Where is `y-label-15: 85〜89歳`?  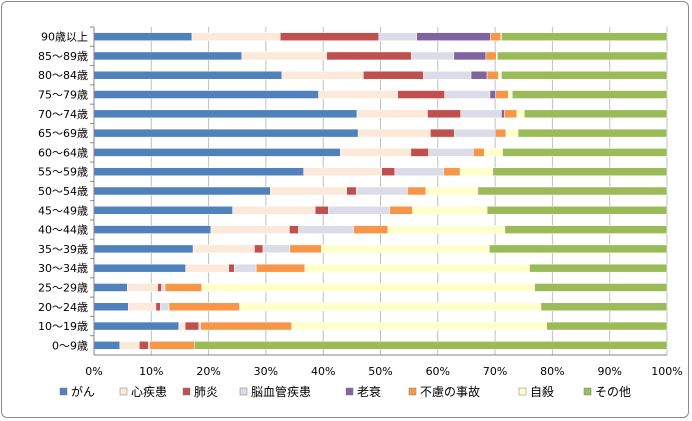 y-label-15: 85〜89歳 is located at coordinates (63, 56).